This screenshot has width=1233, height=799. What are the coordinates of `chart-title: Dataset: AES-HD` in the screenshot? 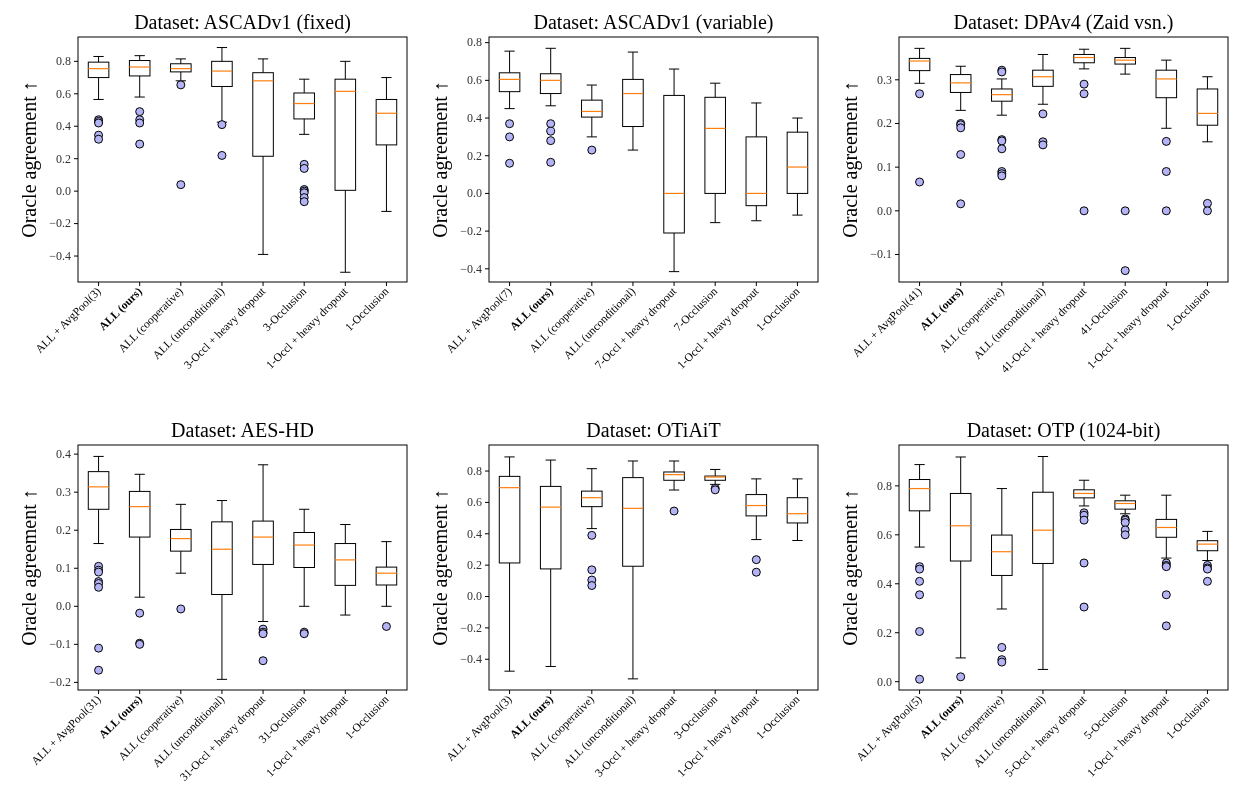 It's located at (242, 430).